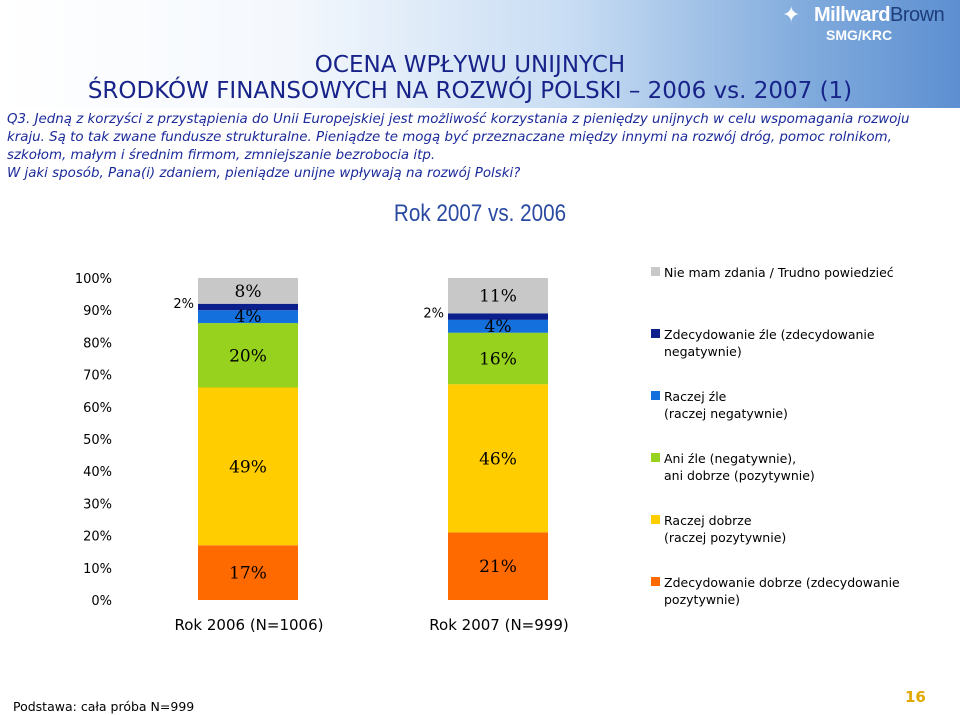  I want to click on segment-data-label: 21%, so click(498, 567).